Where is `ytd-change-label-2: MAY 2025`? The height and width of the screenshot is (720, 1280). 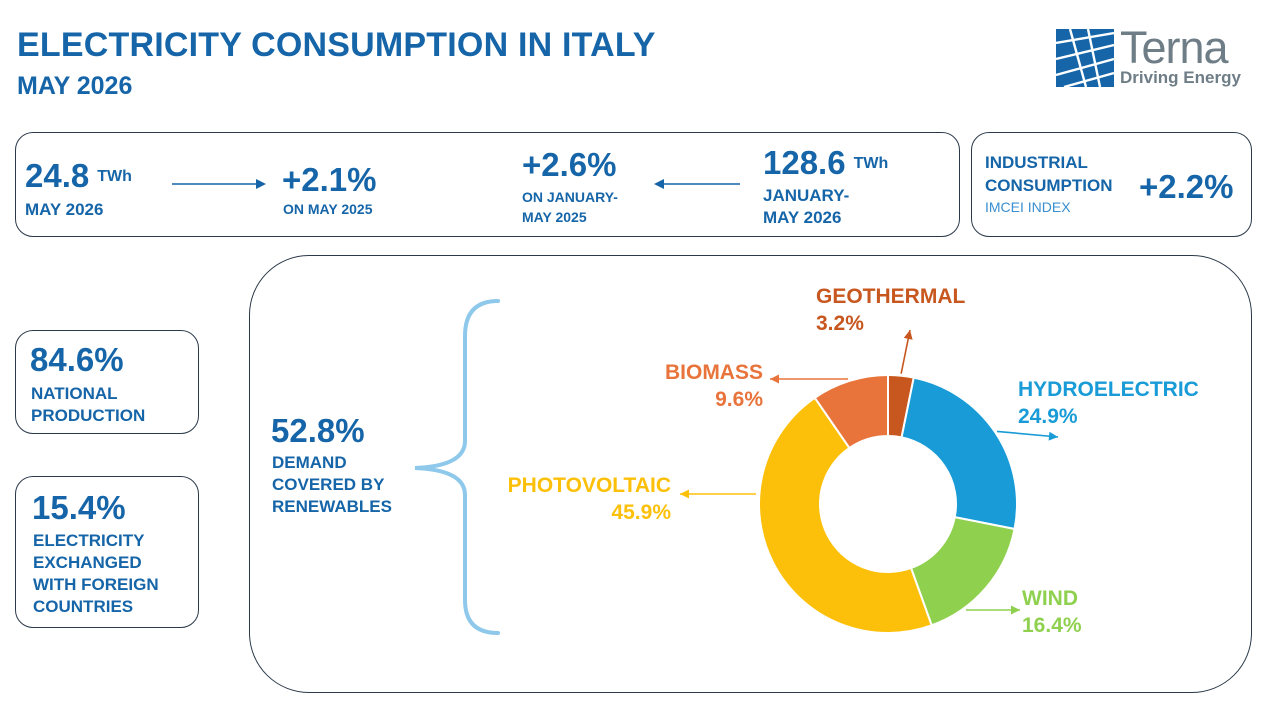 ytd-change-label-2: MAY 2025 is located at coordinates (554, 217).